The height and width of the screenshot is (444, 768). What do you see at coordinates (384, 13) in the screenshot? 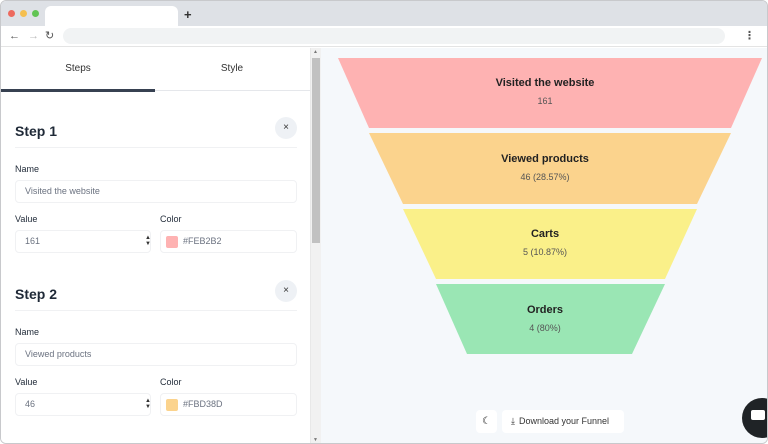
I see `browser-tab-bar: +` at bounding box center [384, 13].